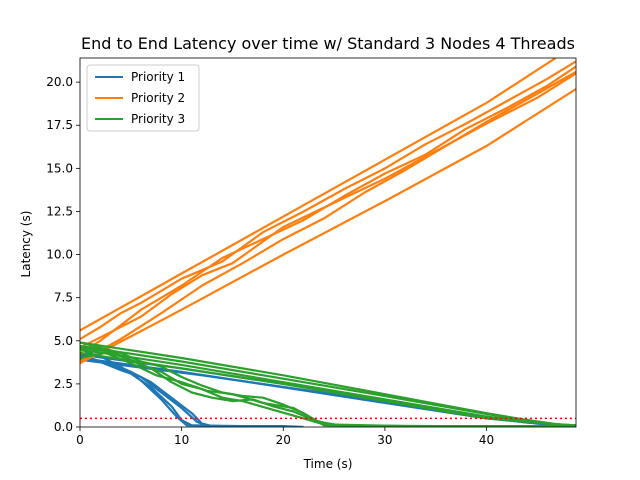 This screenshot has width=640, height=480. I want to click on x-tick-label: 30, so click(384, 440).